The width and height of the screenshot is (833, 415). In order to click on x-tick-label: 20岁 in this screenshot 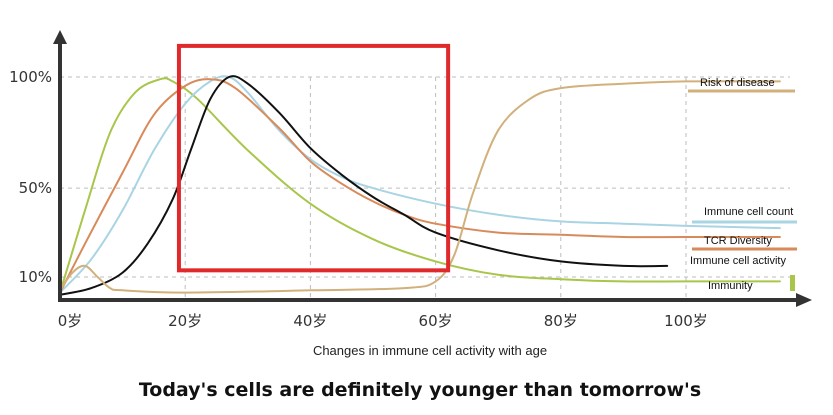, I will do `click(185, 321)`.